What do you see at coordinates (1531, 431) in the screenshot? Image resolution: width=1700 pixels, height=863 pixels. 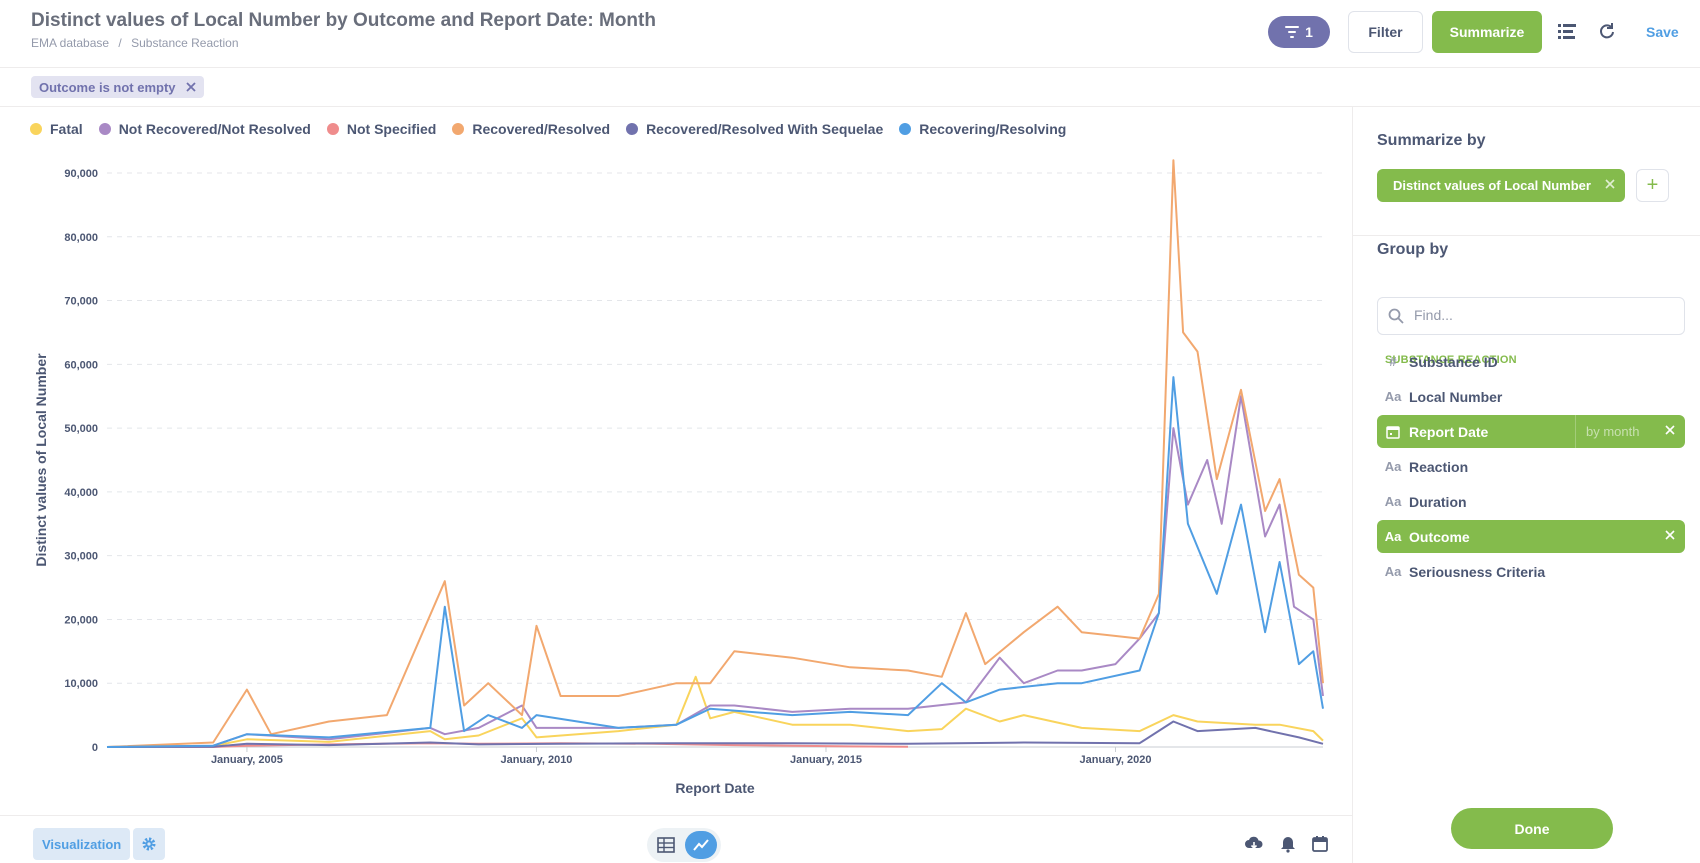 I see `dimension-report-date: Report Date by month` at bounding box center [1531, 431].